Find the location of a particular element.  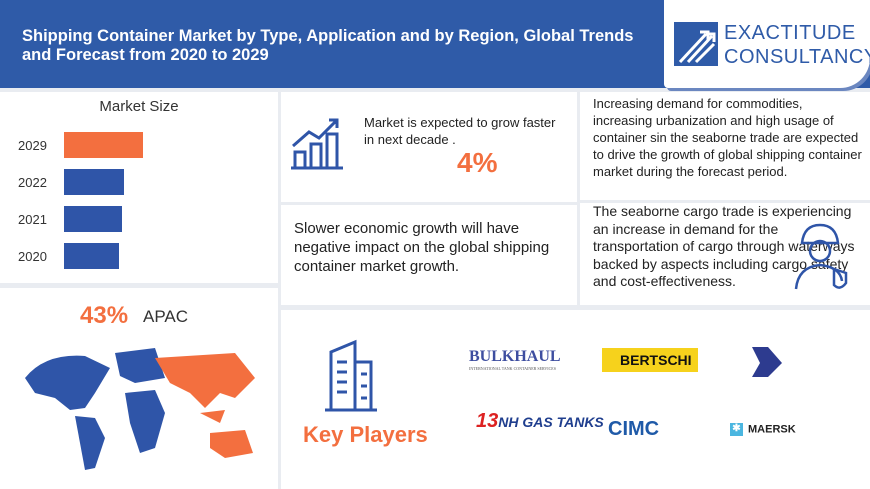

bar-row: 2022 is located at coordinates (139, 183).